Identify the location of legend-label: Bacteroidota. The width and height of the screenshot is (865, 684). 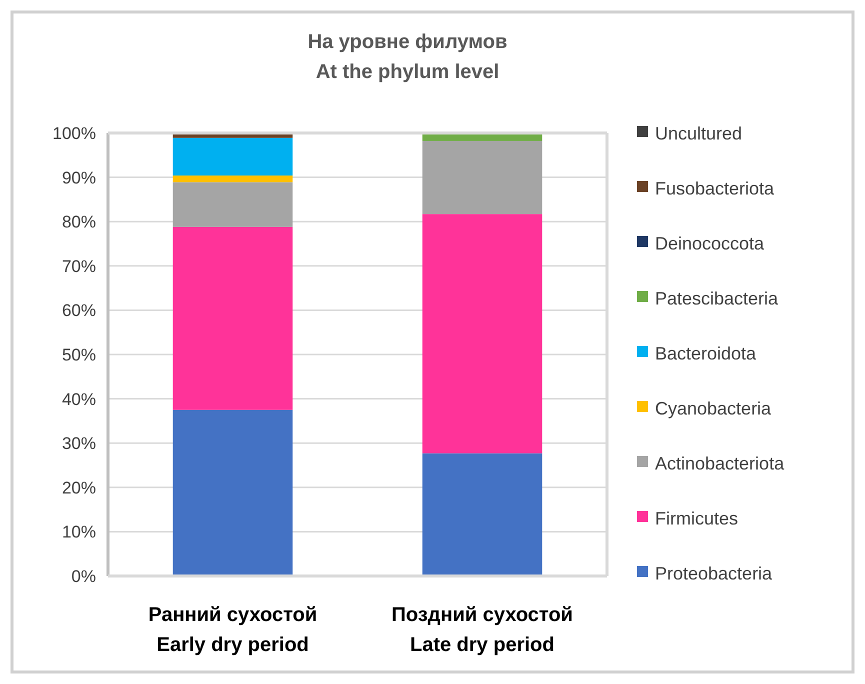
(706, 353).